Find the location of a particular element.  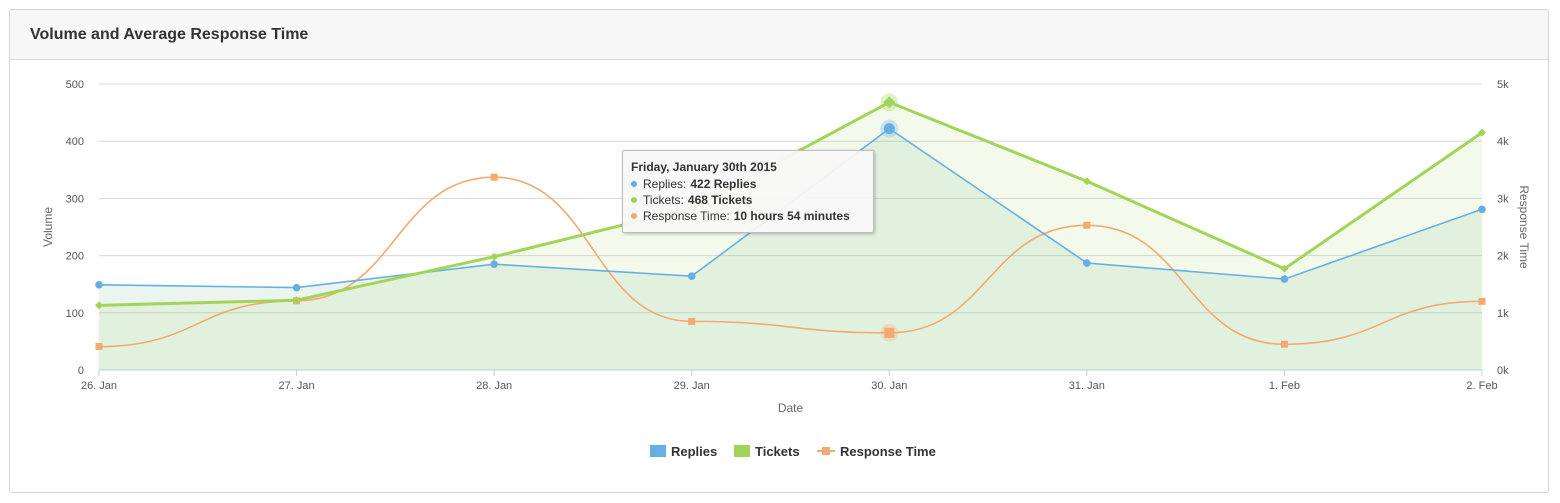

tooltip-row-tickets: Tickets: 468 Tickets is located at coordinates (748, 200).